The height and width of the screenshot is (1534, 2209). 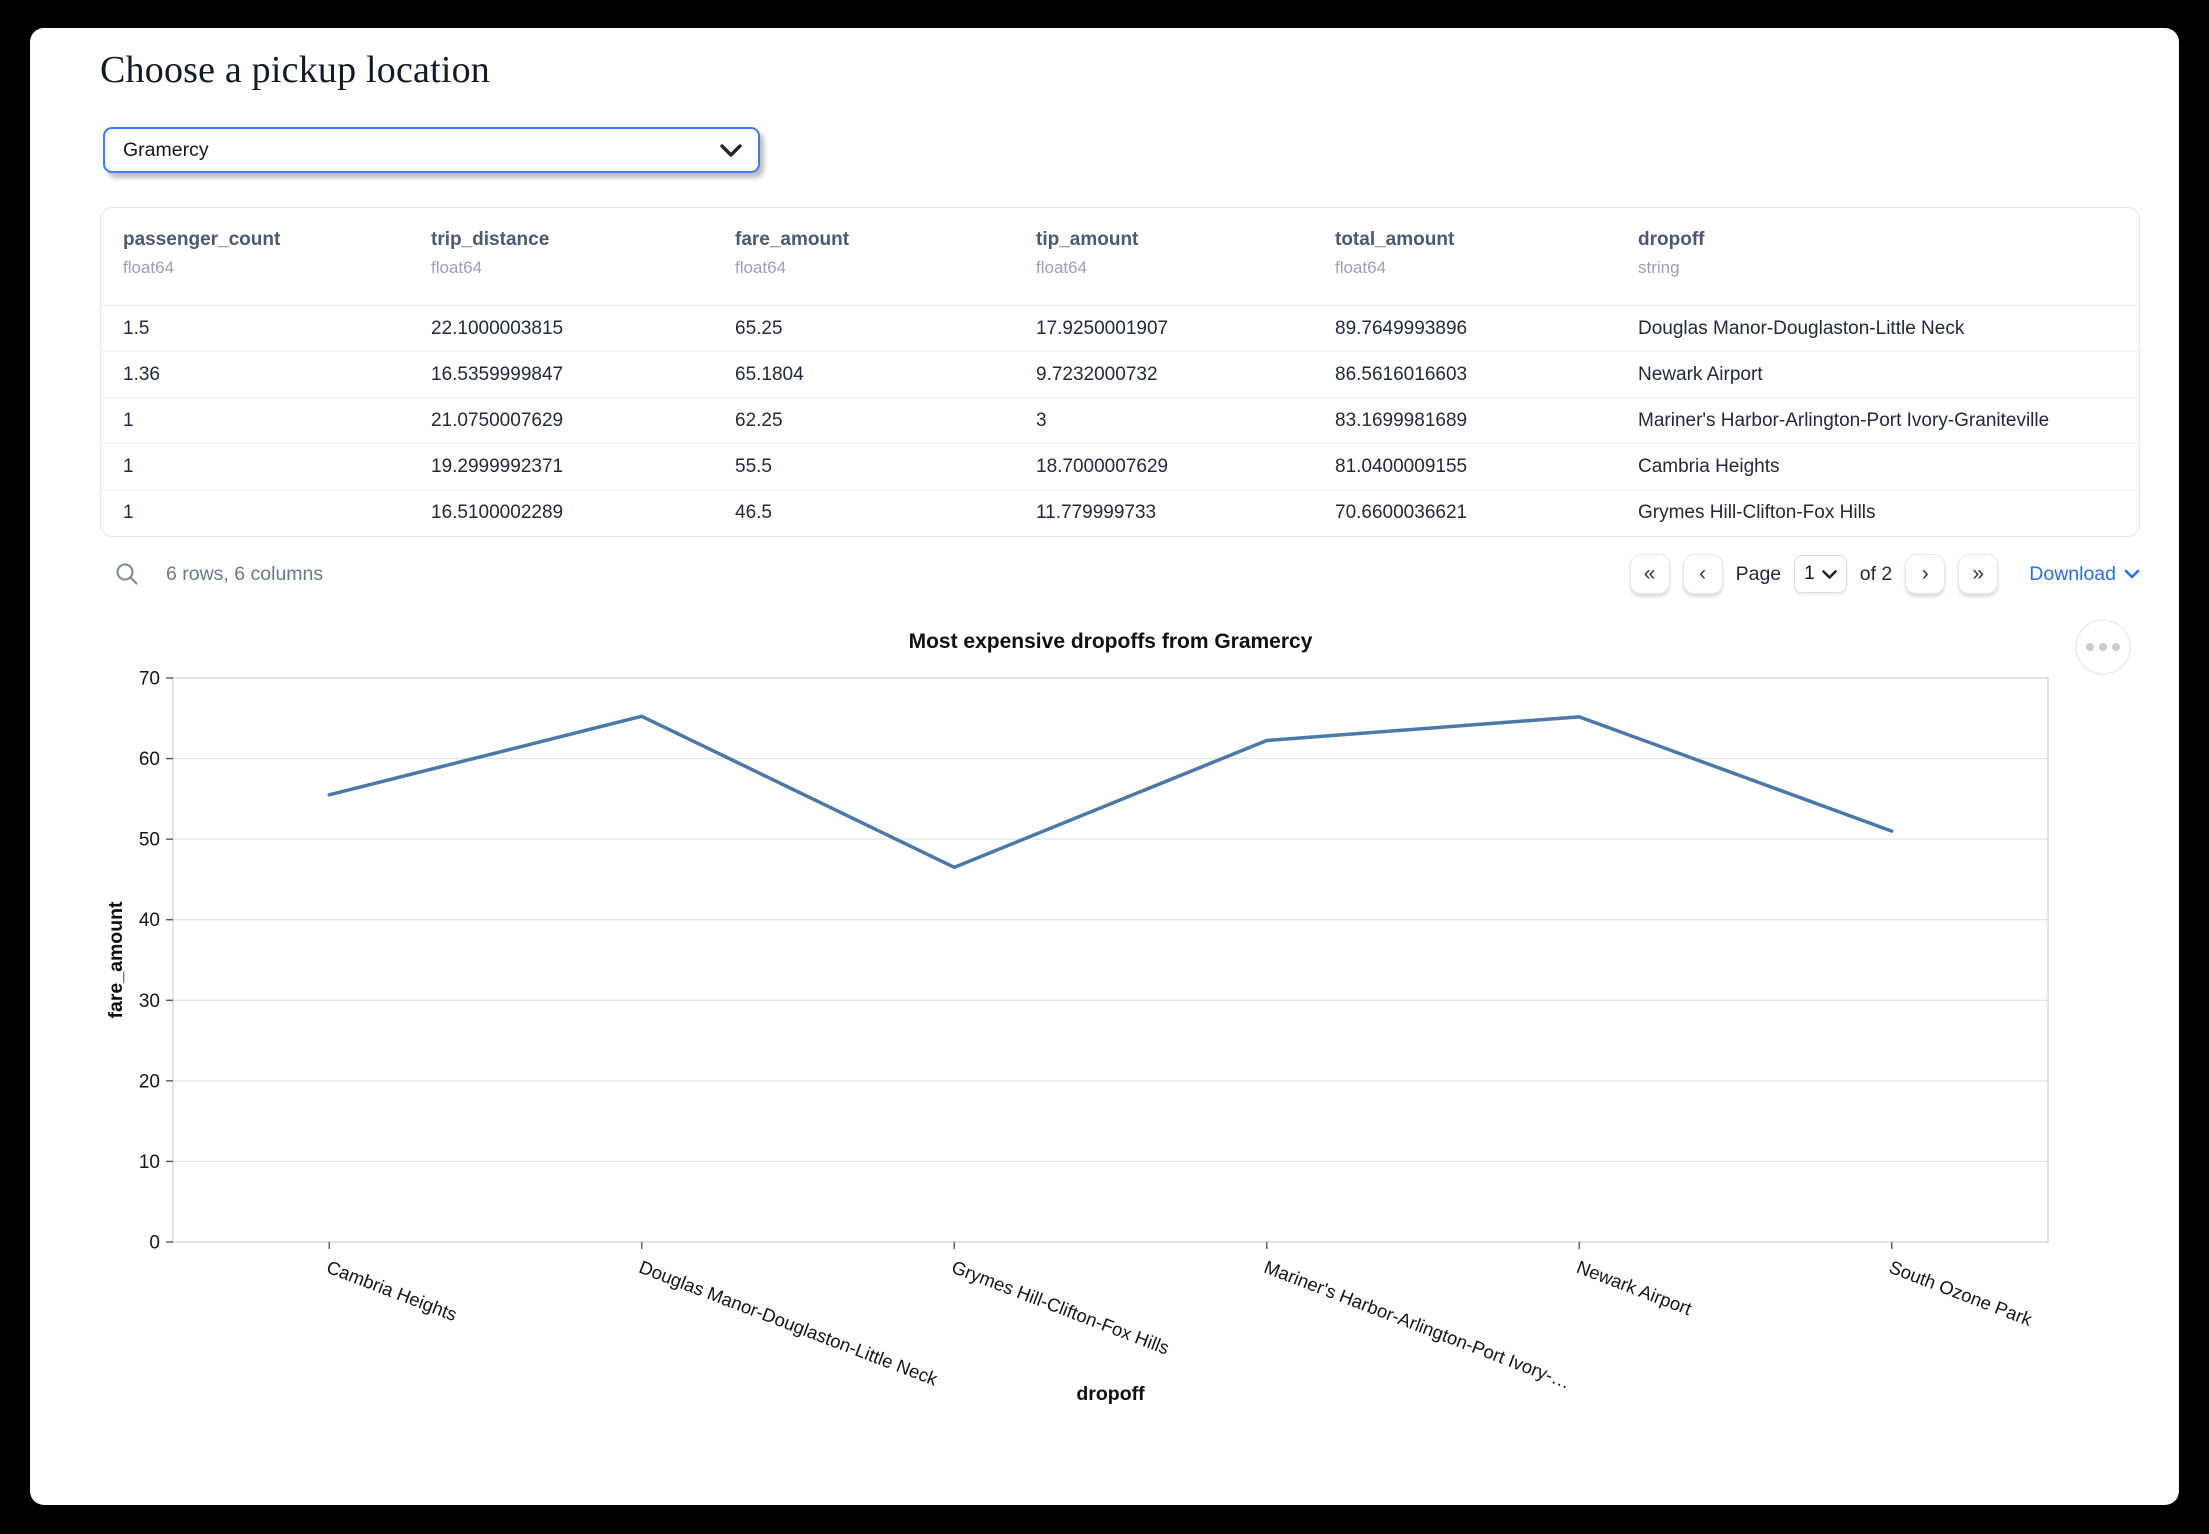 What do you see at coordinates (1702, 574) in the screenshot?
I see `prev-page-button: ‹` at bounding box center [1702, 574].